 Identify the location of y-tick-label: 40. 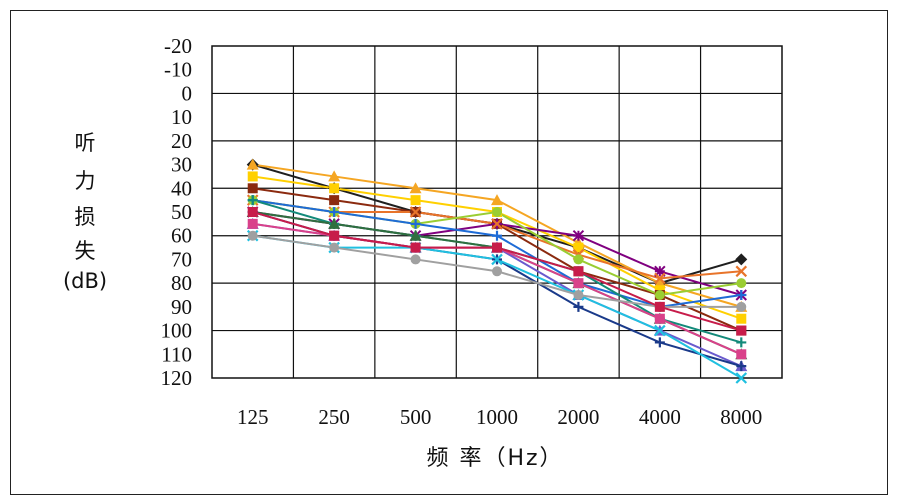
(181, 188).